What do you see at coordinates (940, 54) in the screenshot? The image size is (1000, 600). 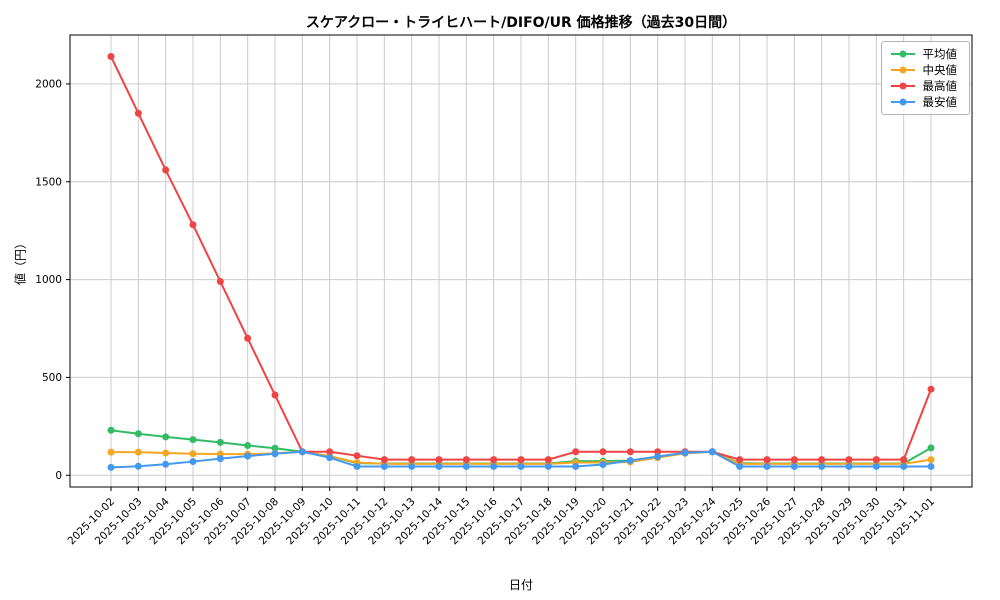 I see `legend-label: 平均値` at bounding box center [940, 54].